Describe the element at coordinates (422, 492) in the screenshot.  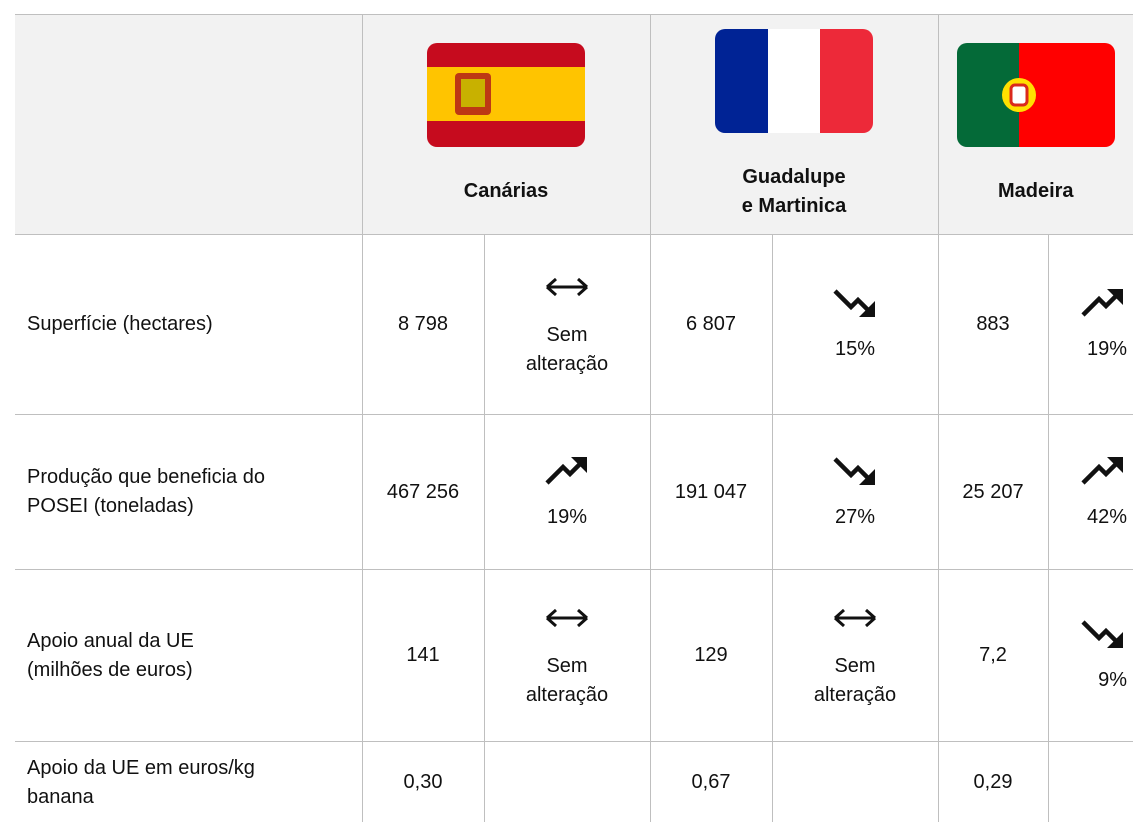
I see `value: 467 256` at that location.